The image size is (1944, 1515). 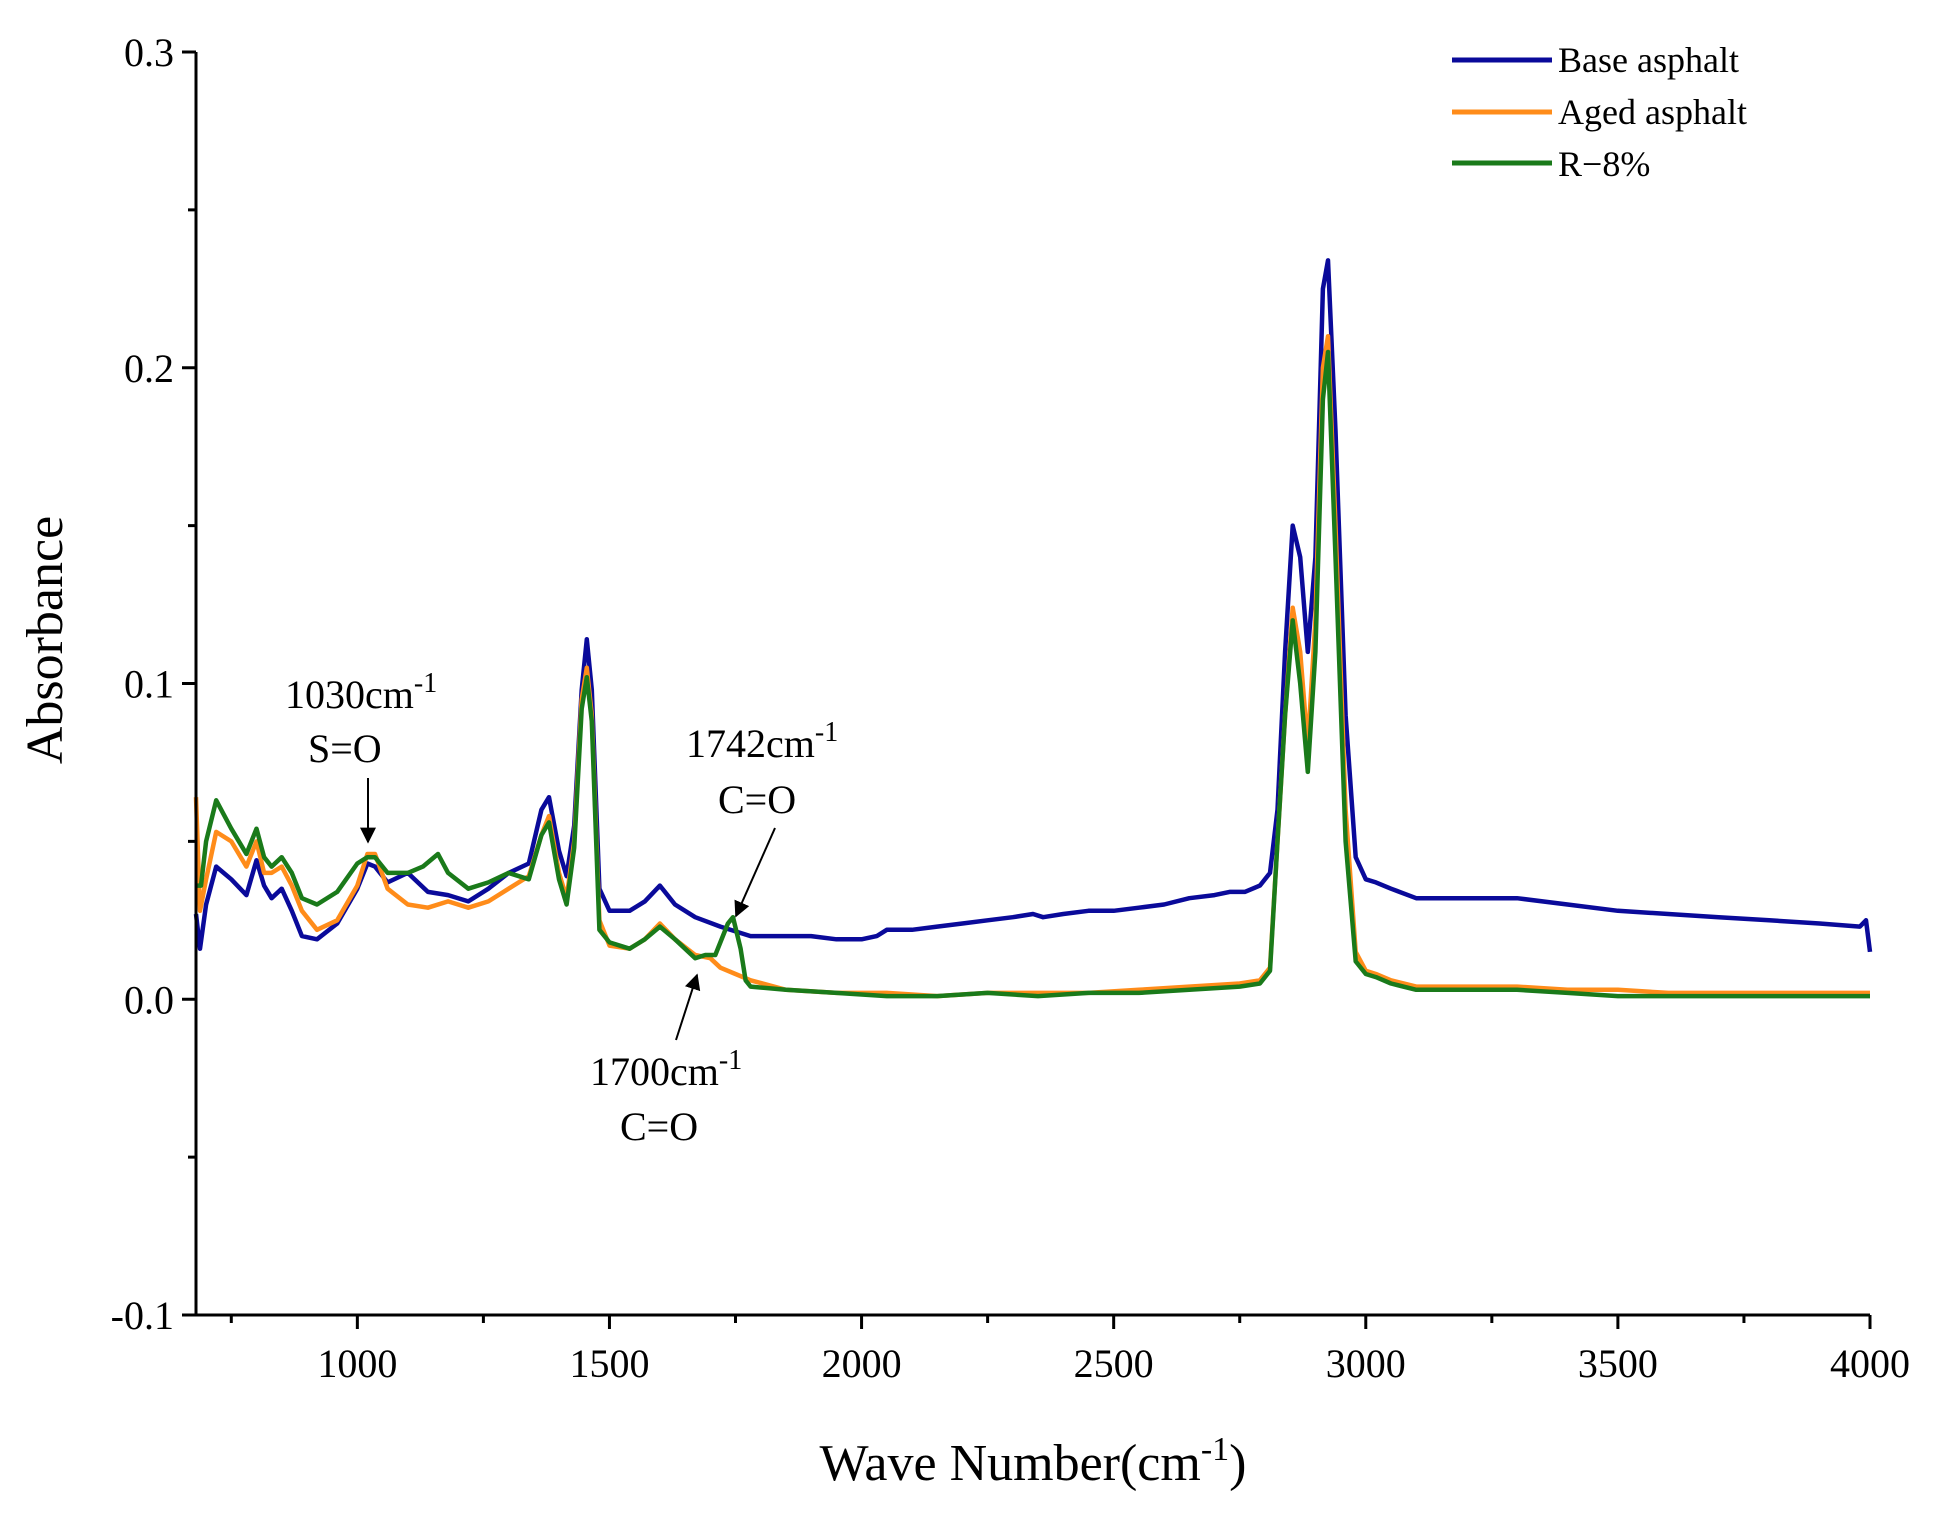 What do you see at coordinates (755, 872) in the screenshot?
I see `annotation-1742-arrow` at bounding box center [755, 872].